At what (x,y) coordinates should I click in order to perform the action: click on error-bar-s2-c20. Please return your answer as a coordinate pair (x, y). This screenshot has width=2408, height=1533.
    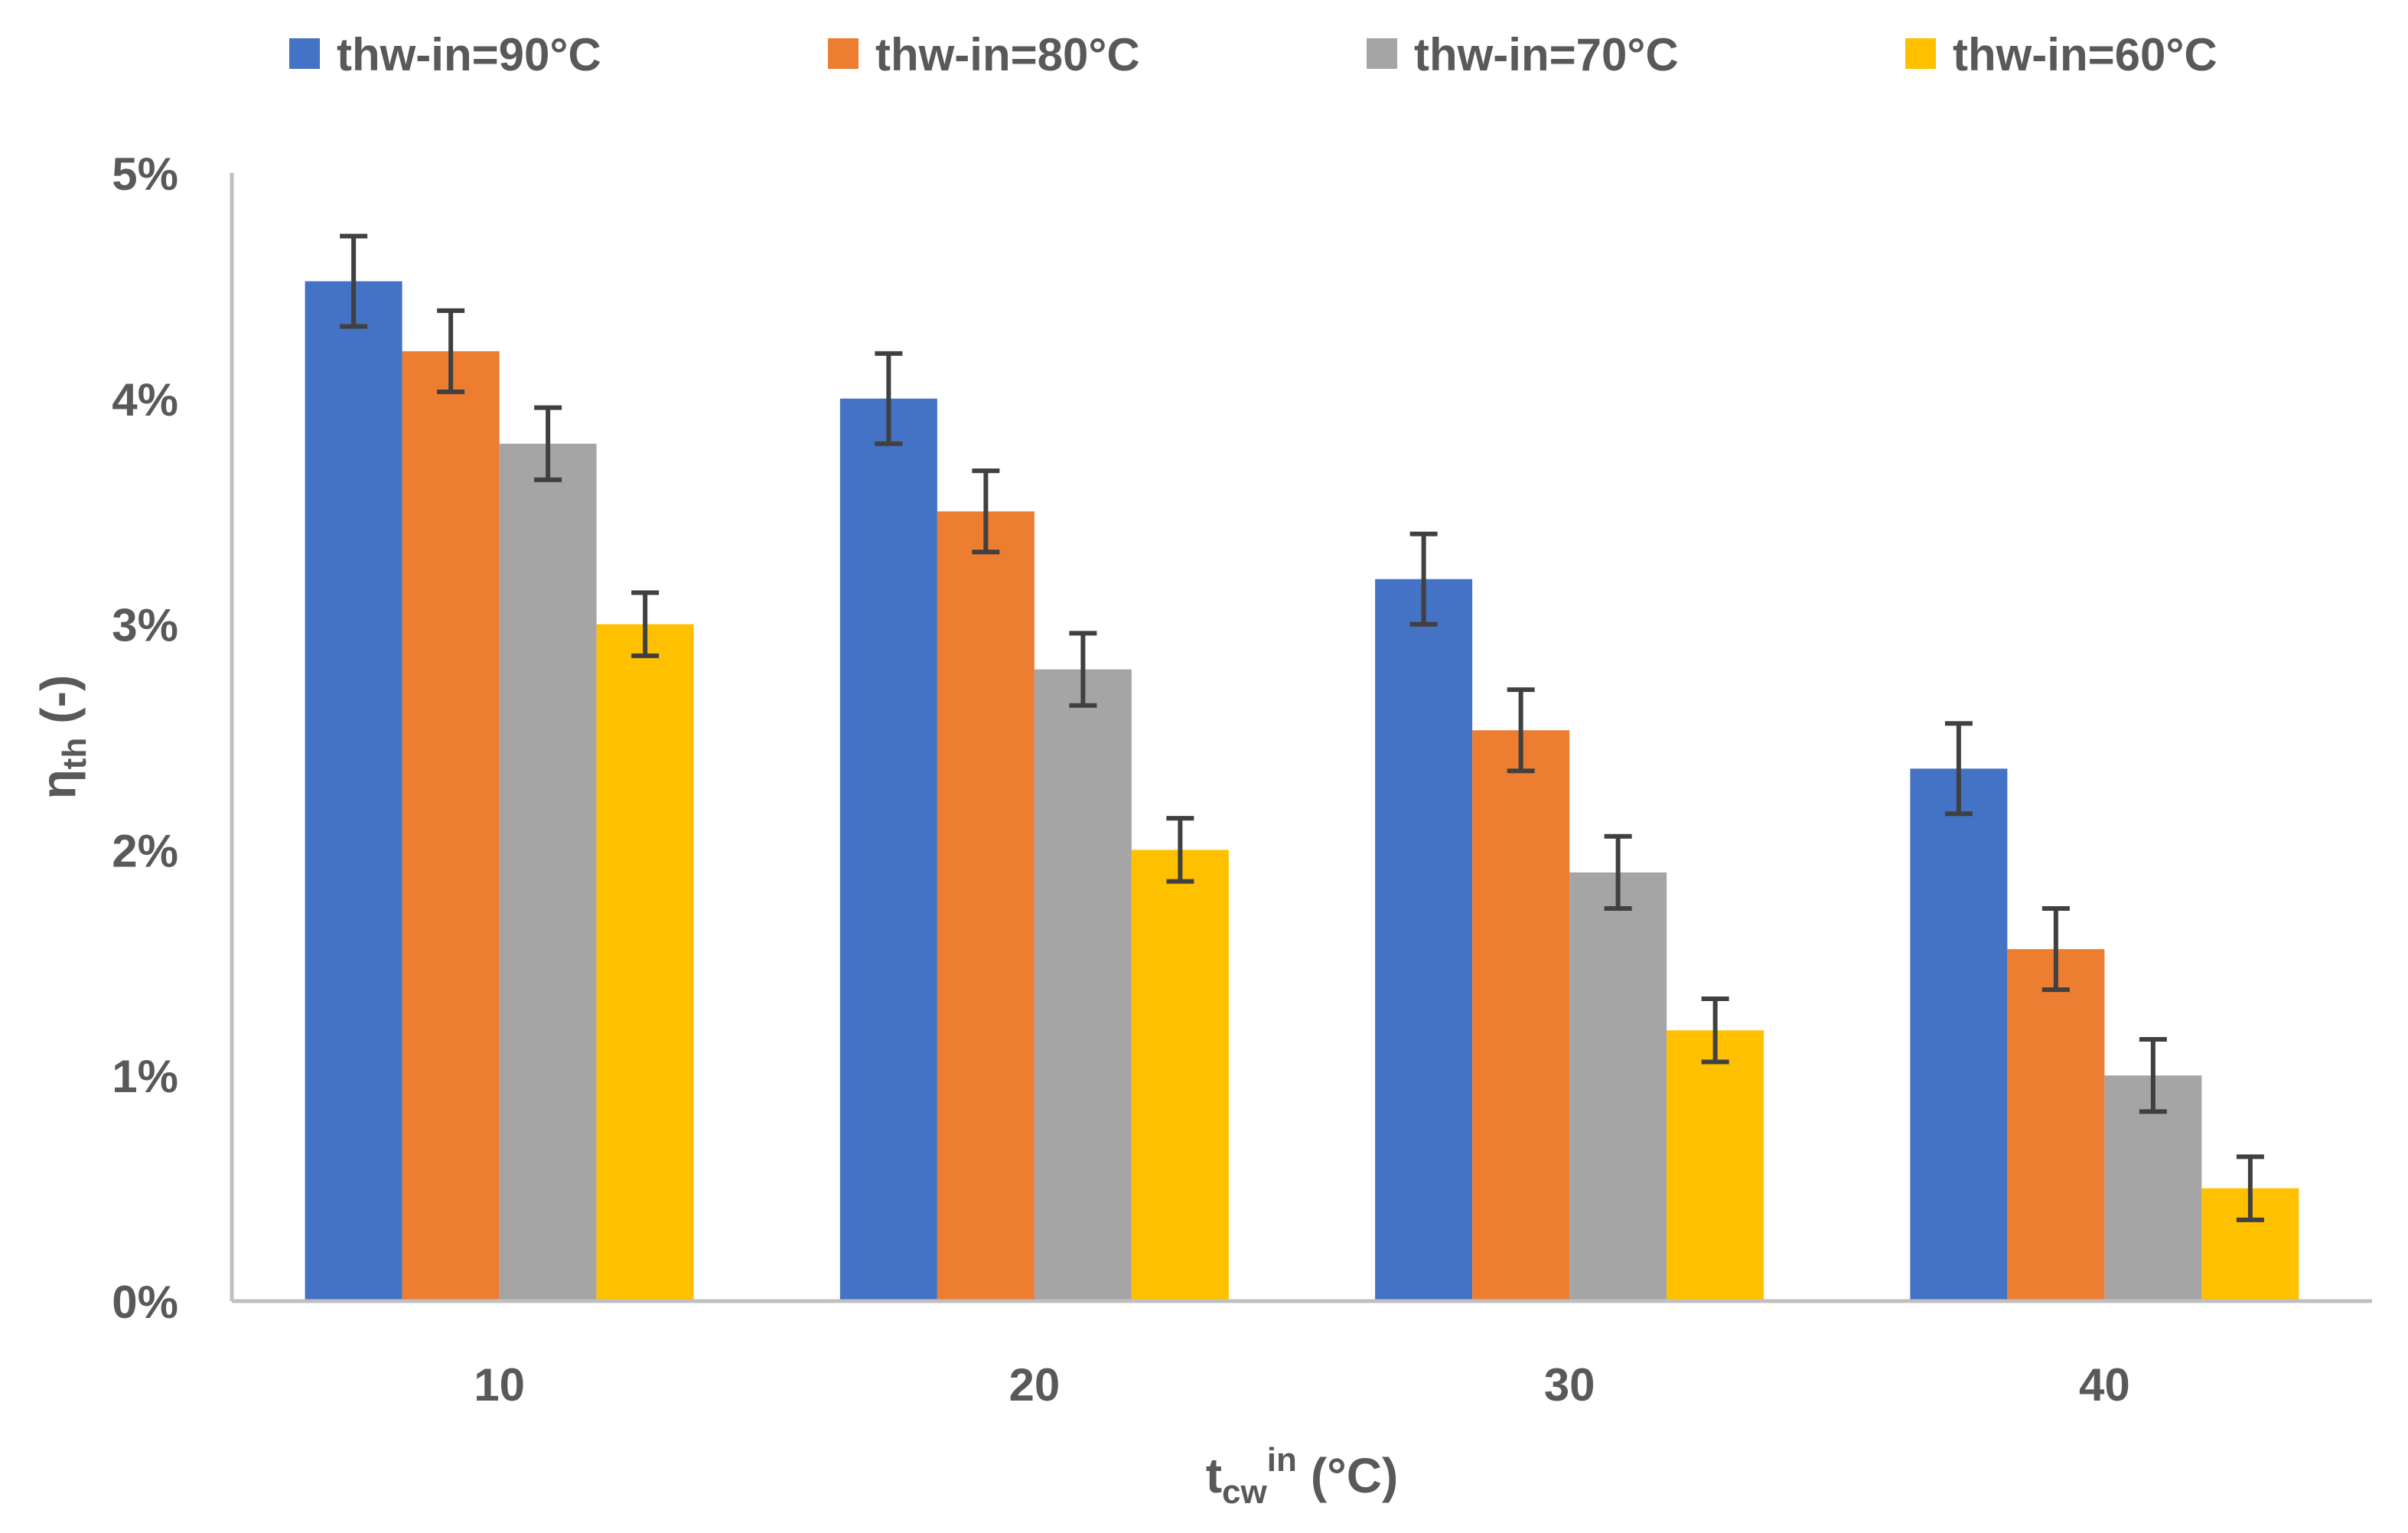
    Looking at the image, I should click on (986, 511).